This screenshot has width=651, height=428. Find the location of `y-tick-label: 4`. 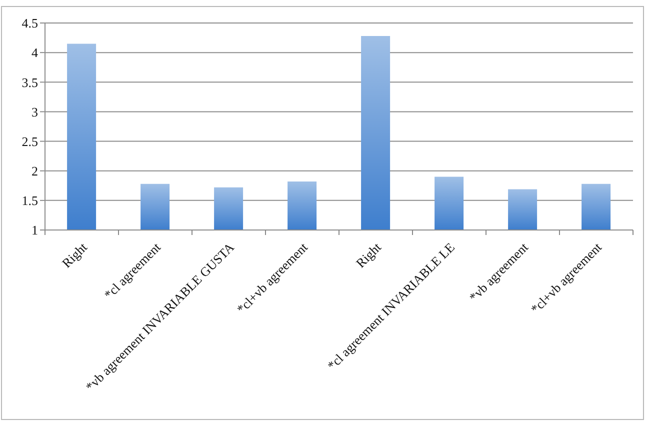

y-tick-label: 4 is located at coordinates (35, 52).